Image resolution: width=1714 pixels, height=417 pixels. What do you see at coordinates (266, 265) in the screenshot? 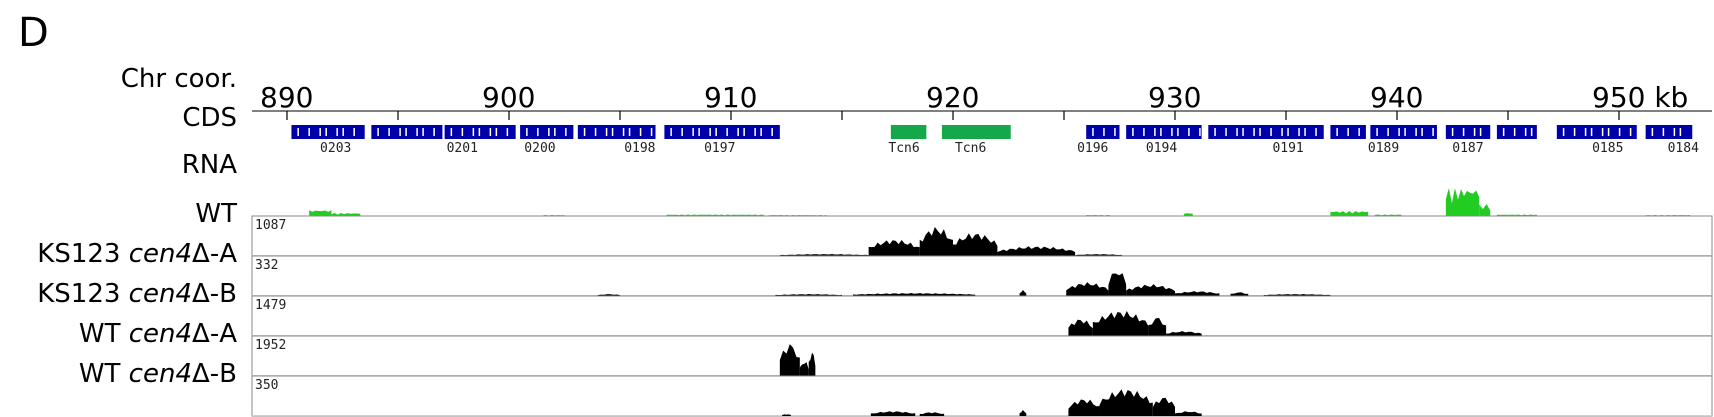
I see `track-scale-max: 332` at bounding box center [266, 265].